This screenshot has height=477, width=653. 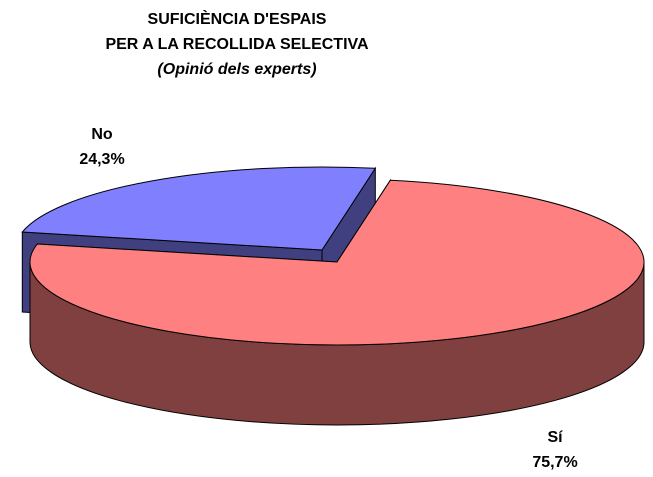 I want to click on value-label: 24,3%, so click(x=101, y=159).